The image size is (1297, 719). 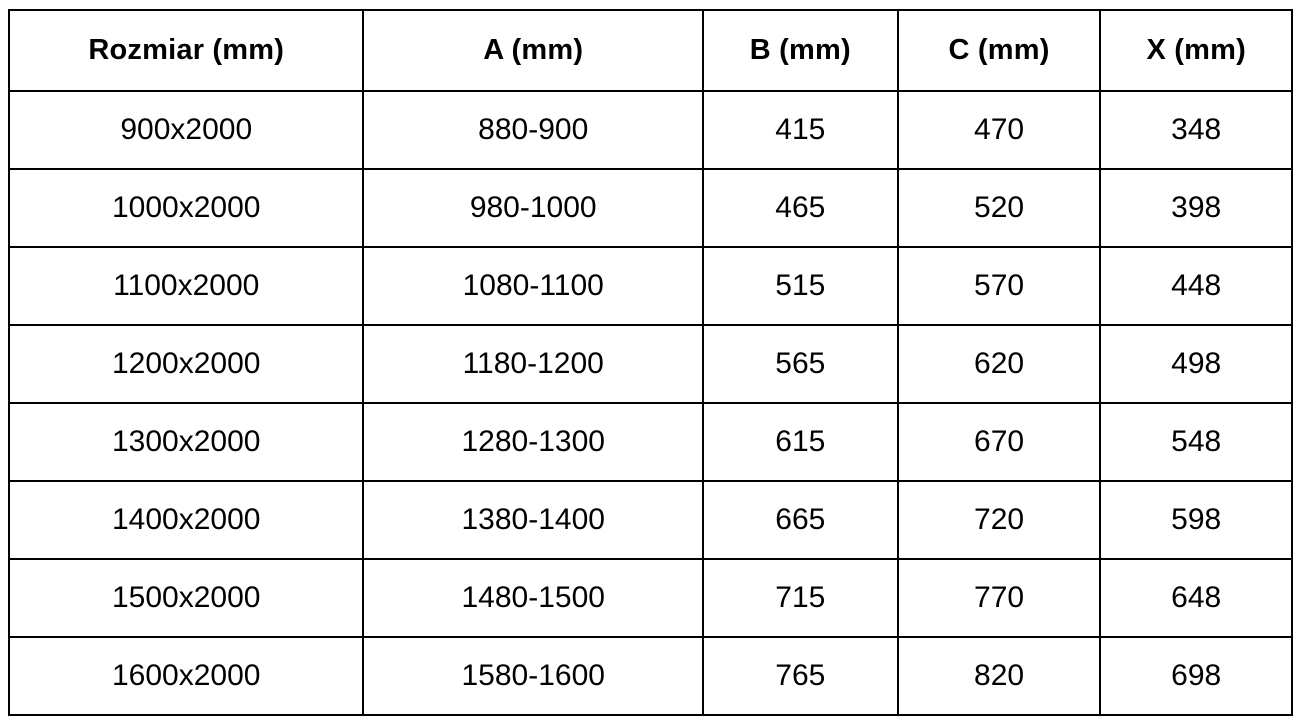 I want to click on cell-b: 615, so click(x=800, y=442).